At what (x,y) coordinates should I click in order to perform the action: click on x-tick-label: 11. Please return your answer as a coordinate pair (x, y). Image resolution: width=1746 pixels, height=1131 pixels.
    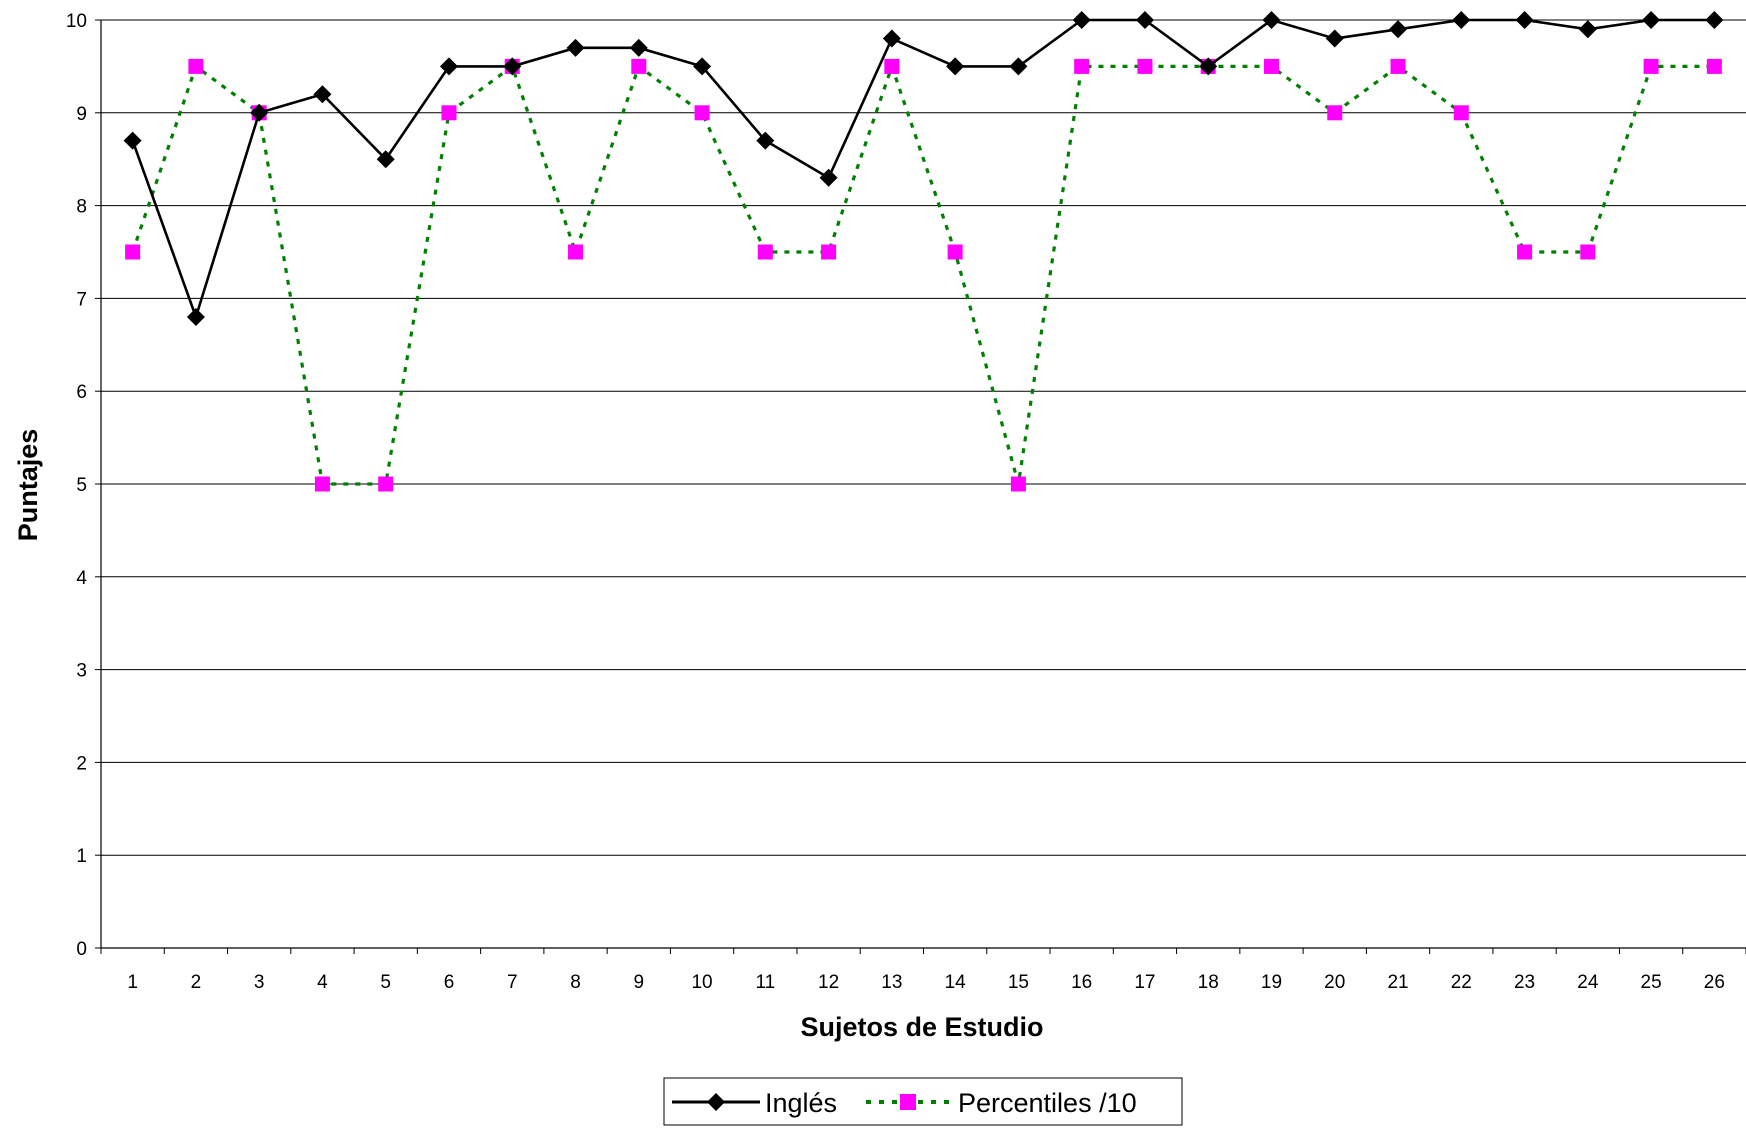
    Looking at the image, I should click on (765, 982).